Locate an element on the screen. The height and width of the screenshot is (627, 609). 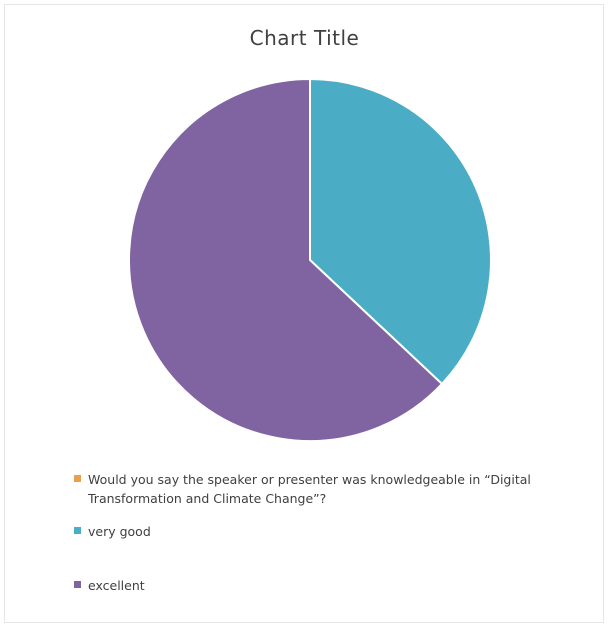
legend-label-very-good: very good is located at coordinates (119, 531).